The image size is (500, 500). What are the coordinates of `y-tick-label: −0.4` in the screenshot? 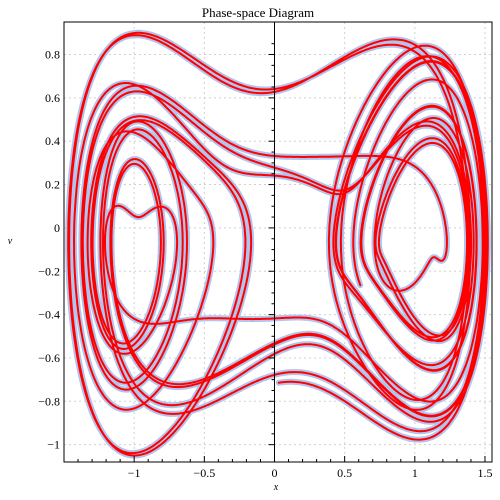 It's located at (49, 315).